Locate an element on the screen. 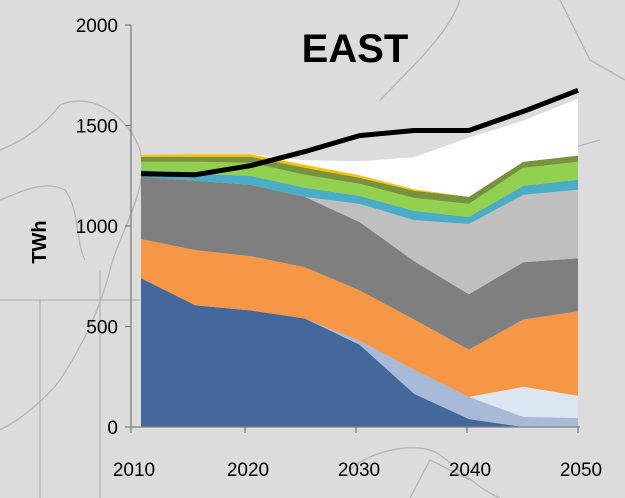 Image resolution: width=625 pixels, height=498 pixels. x-tick-label: 2050 is located at coordinates (581, 470).